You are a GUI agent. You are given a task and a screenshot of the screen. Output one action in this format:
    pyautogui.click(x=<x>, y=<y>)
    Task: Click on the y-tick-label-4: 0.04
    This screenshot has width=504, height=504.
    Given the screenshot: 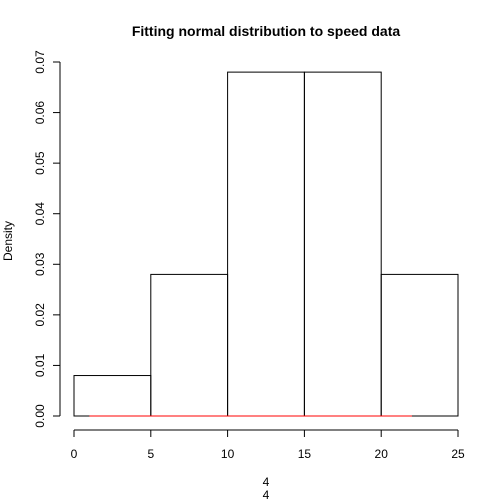 What is the action you would take?
    pyautogui.click(x=40, y=214)
    